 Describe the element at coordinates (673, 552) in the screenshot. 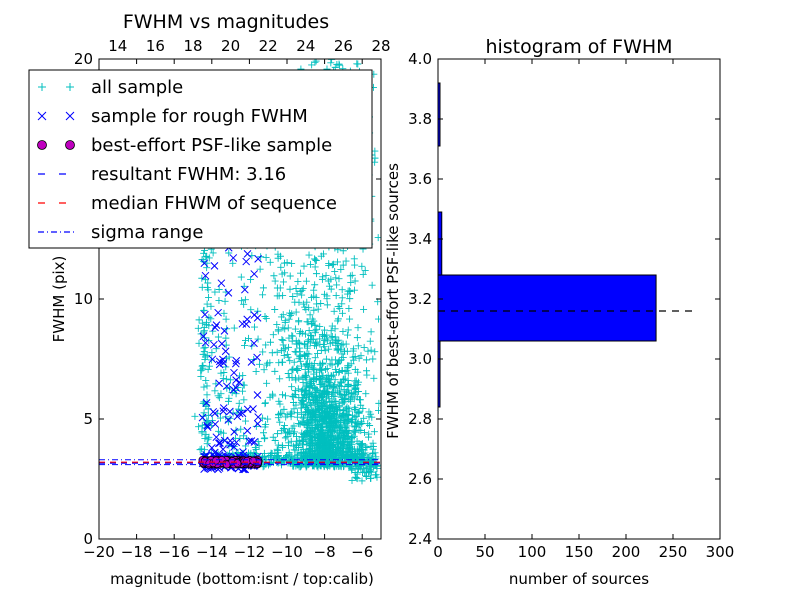

I see `x-tick-label: 250` at that location.